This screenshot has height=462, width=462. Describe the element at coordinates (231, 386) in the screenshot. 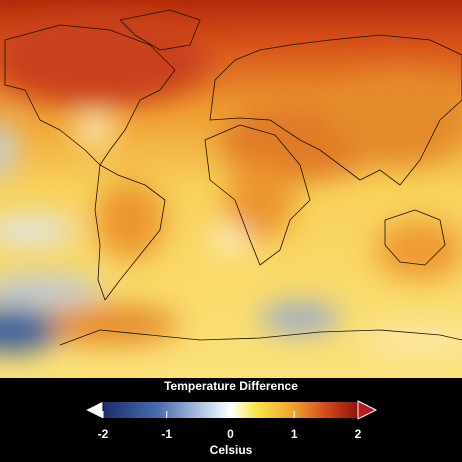

I see `colorbar-title: Temperature Difference` at that location.